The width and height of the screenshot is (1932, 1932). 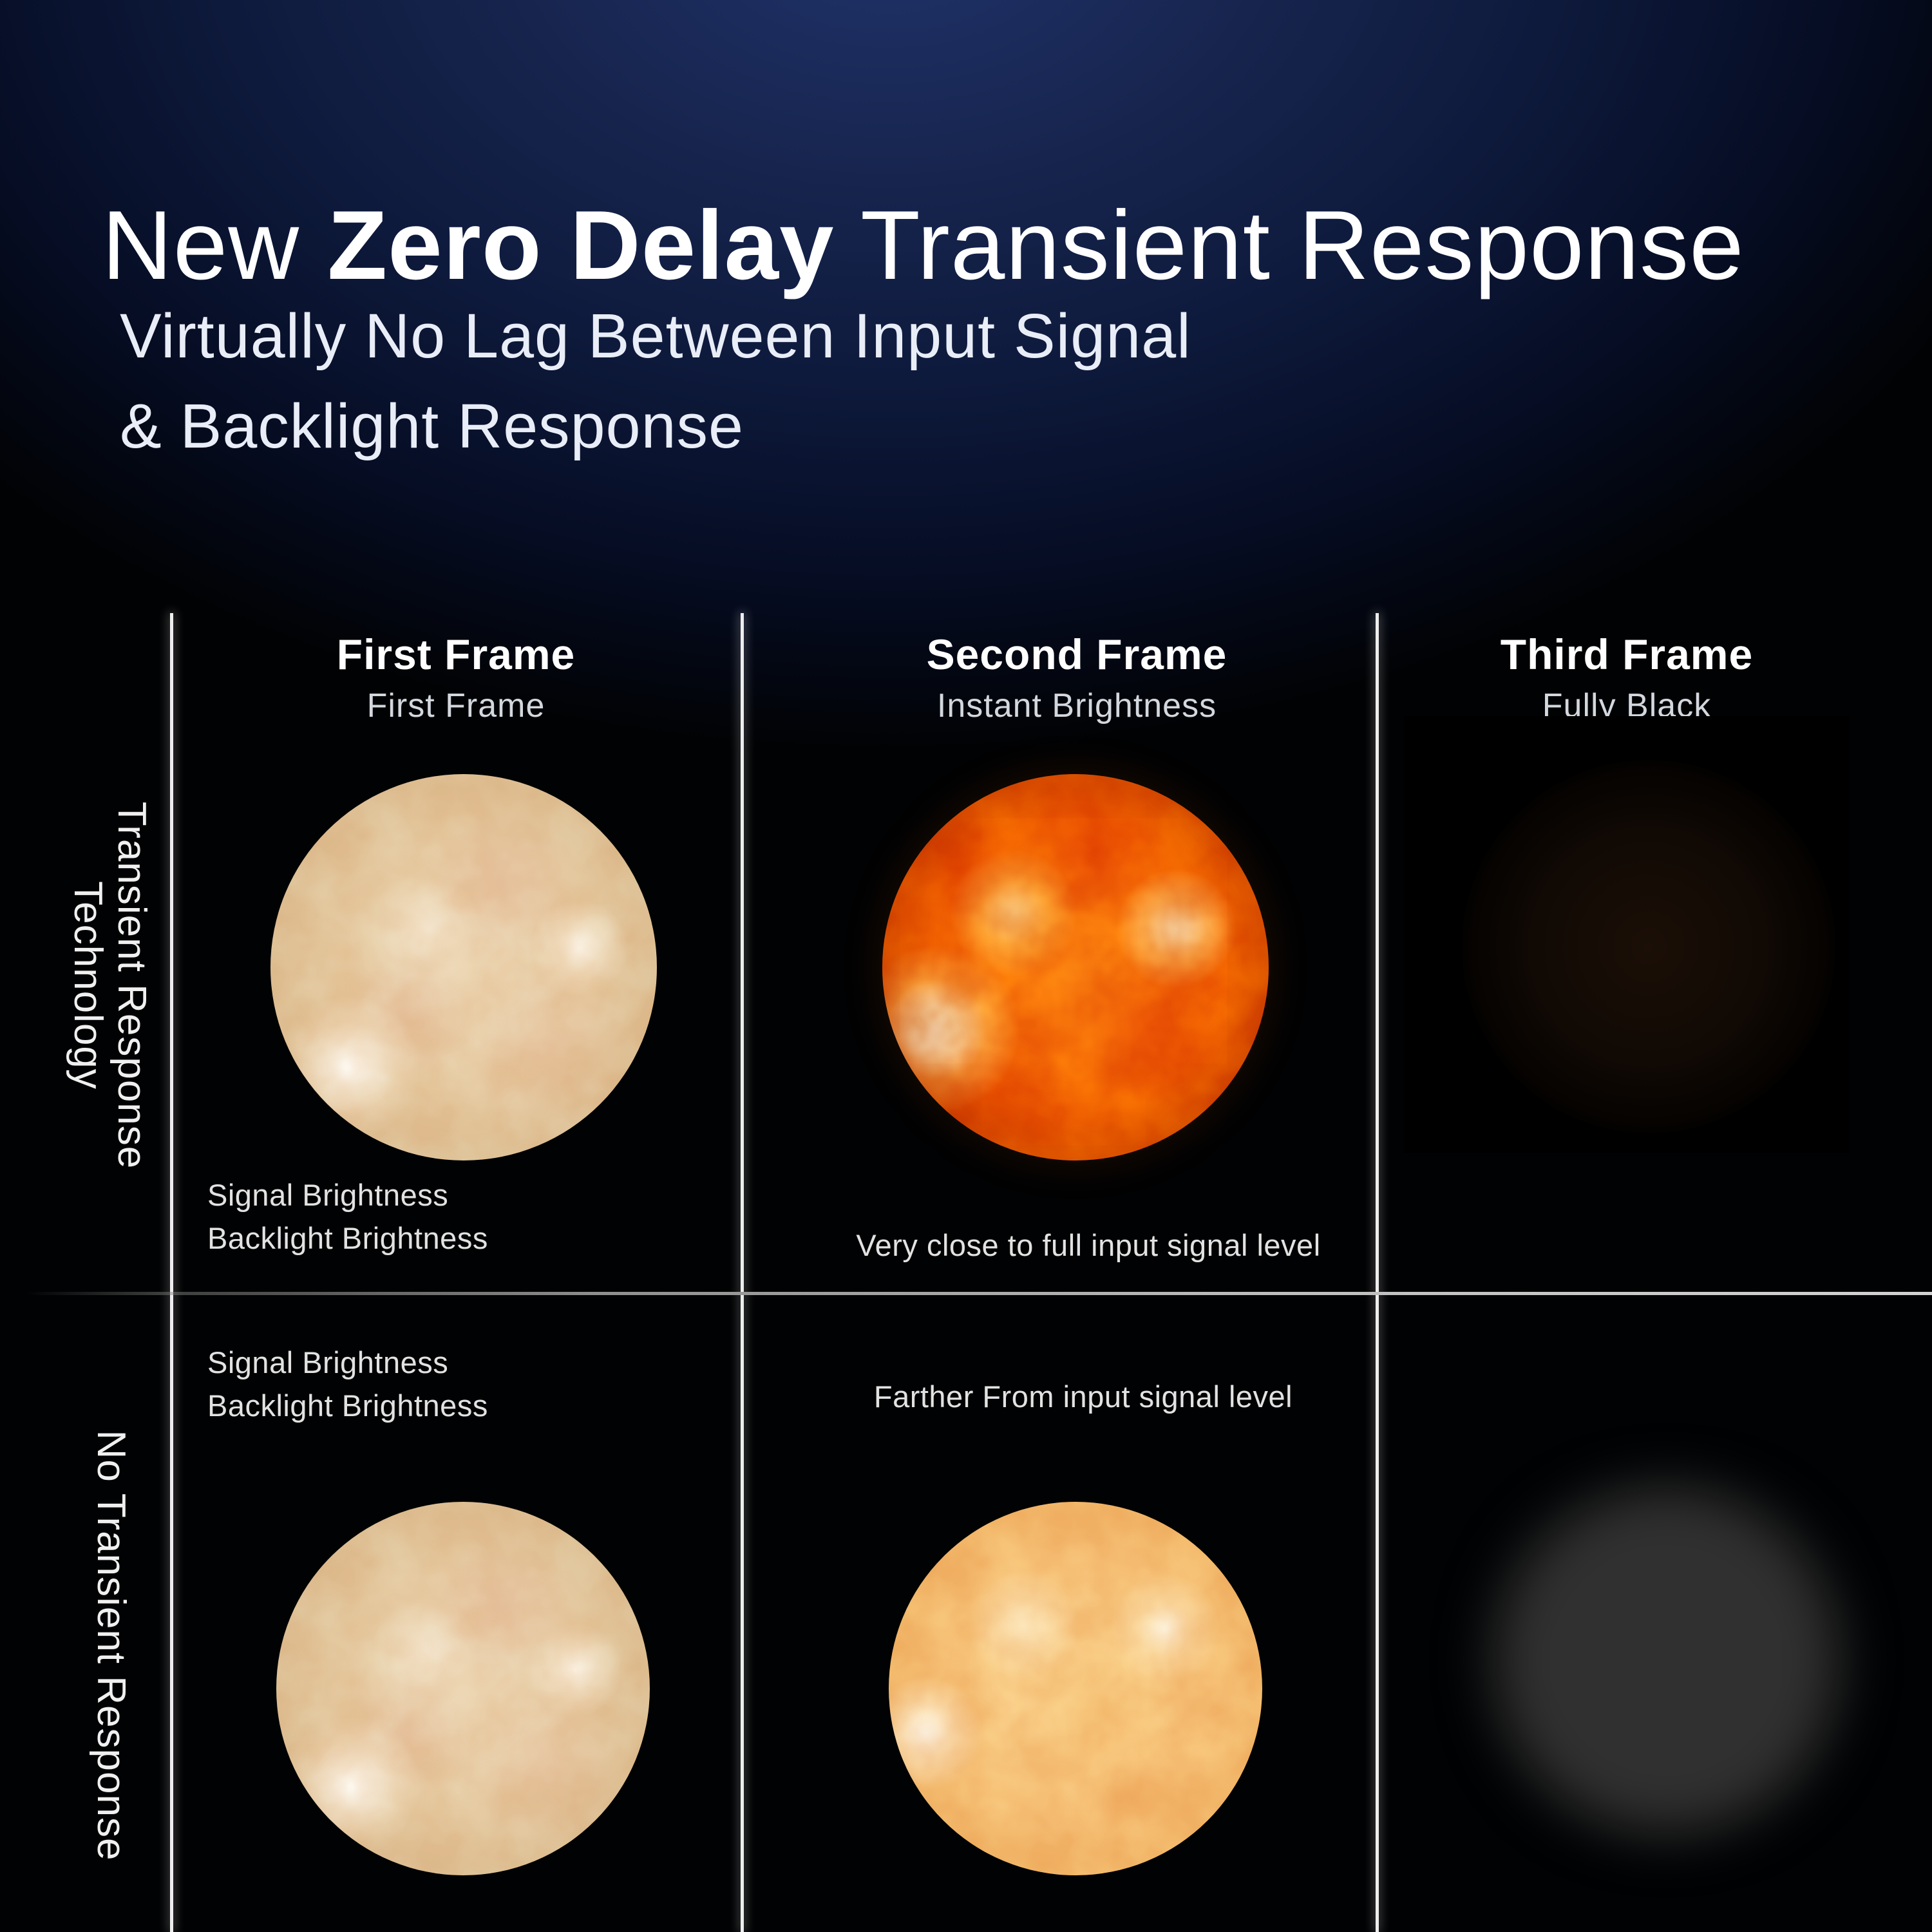 What do you see at coordinates (1627, 654) in the screenshot?
I see `column-title: Third Frame` at bounding box center [1627, 654].